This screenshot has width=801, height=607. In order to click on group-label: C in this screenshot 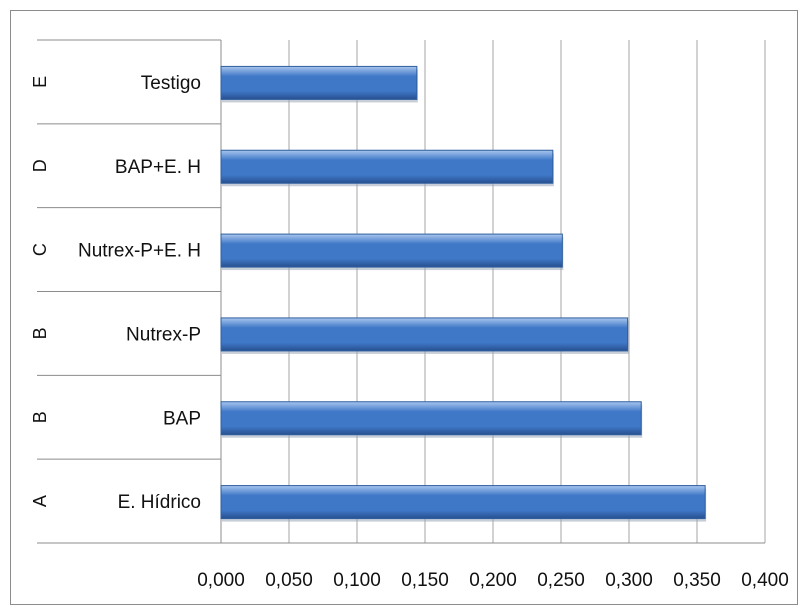, I will do `click(40, 249)`.